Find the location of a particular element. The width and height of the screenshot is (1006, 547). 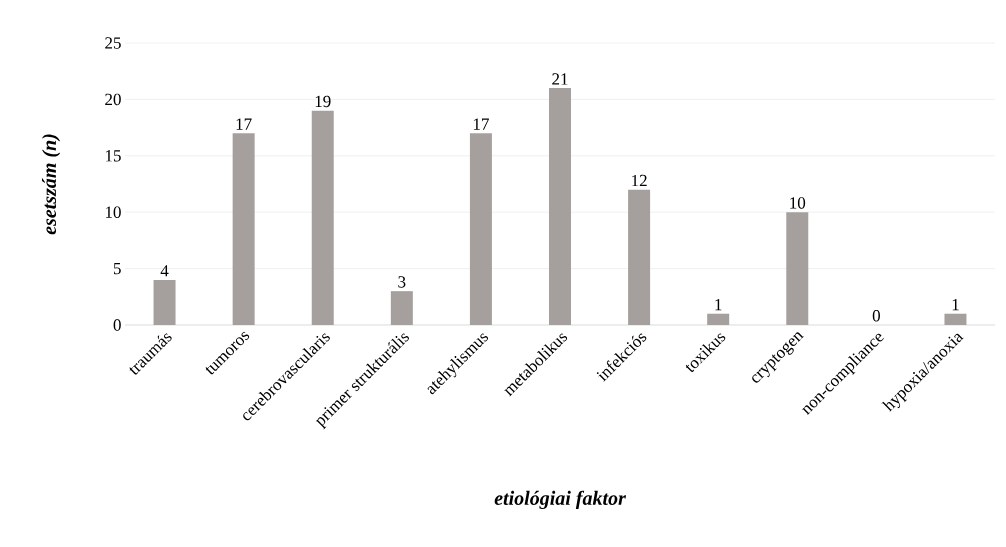

y-tick-label: 0 is located at coordinates (117, 325).